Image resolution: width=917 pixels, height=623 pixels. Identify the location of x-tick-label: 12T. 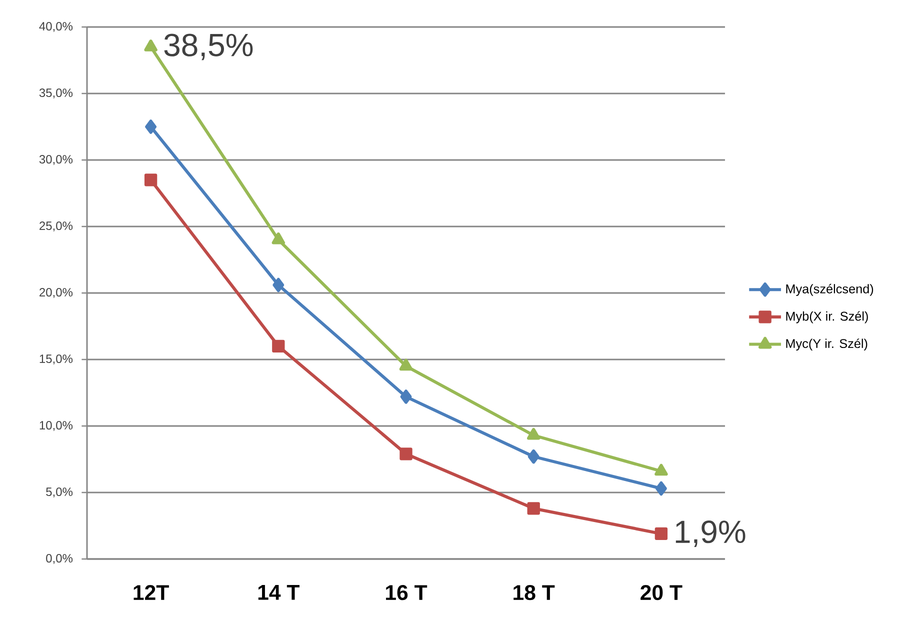
(151, 592).